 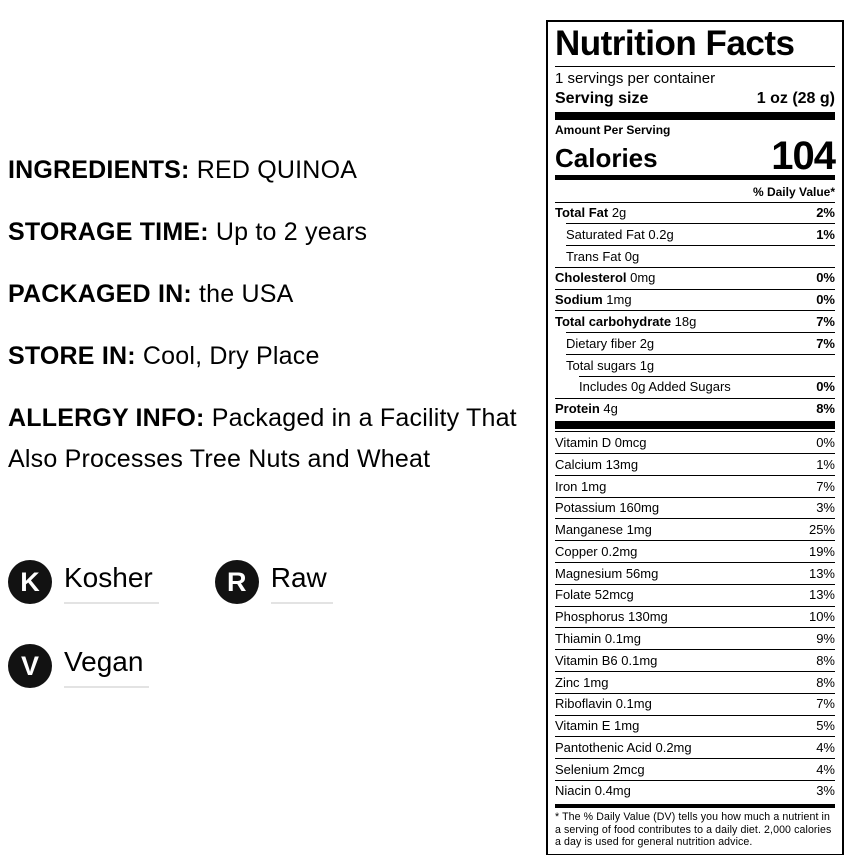 I want to click on badge-kosher: K Kosher, so click(x=83, y=582).